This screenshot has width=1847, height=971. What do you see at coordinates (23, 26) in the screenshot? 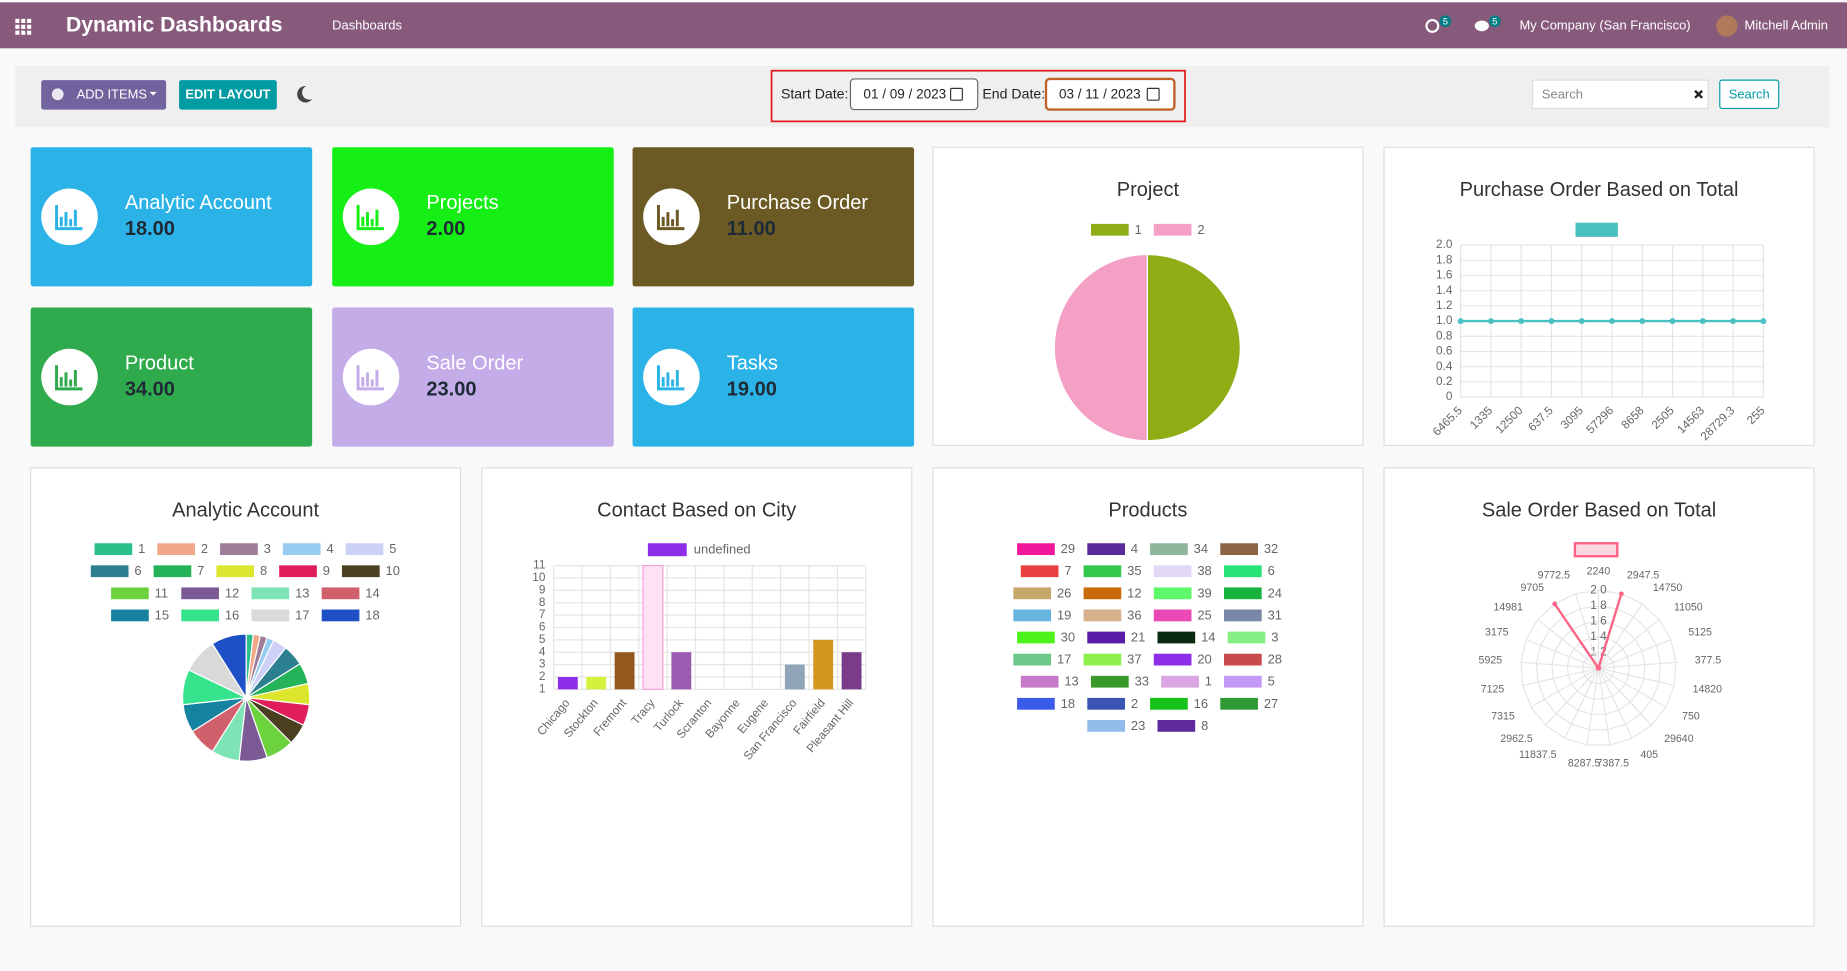
I see `apps-menu-icon` at bounding box center [23, 26].